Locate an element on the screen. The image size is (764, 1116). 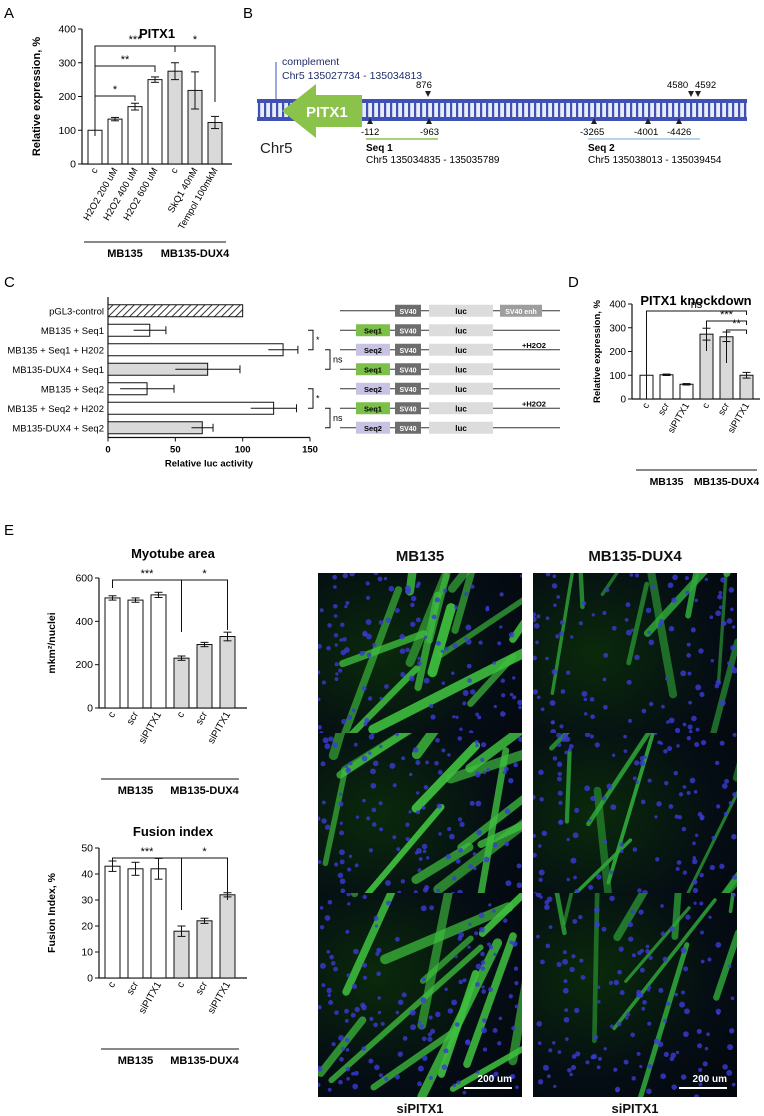
micrograph-col-mb135-dux4: MB135-DUX4 is located at coordinates (635, 556).